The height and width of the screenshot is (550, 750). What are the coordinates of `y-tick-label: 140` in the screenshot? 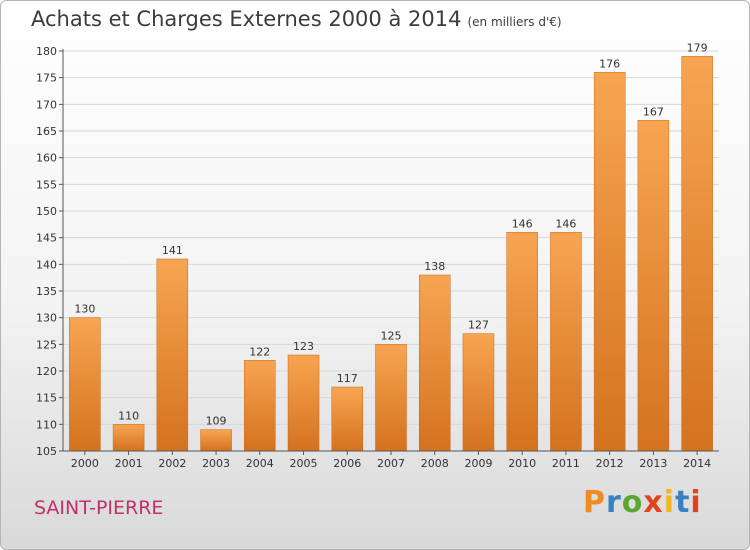 It's located at (46, 264).